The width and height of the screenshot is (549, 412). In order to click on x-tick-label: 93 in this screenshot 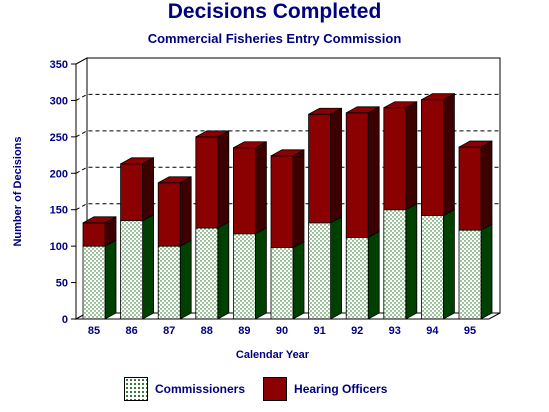, I will do `click(395, 331)`.